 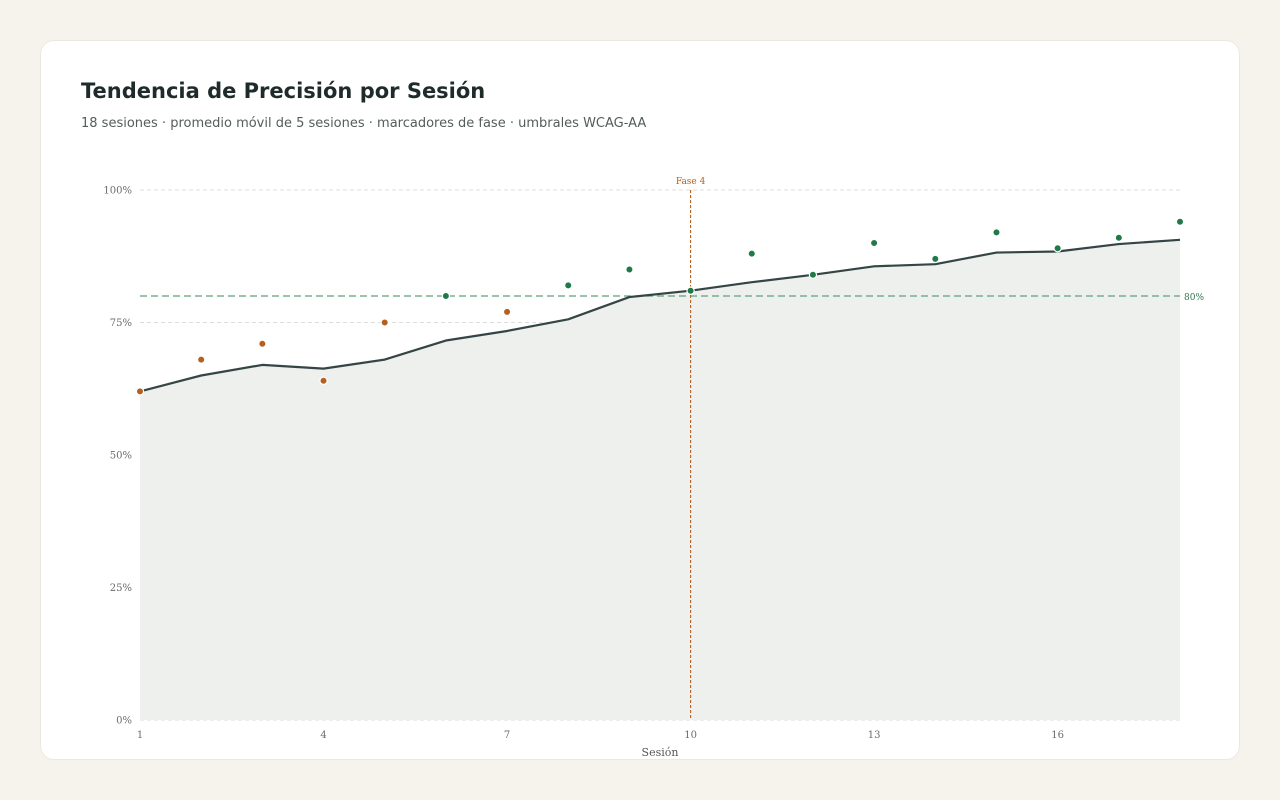 I want to click on phase-marker-label: Fase 4, so click(x=691, y=182).